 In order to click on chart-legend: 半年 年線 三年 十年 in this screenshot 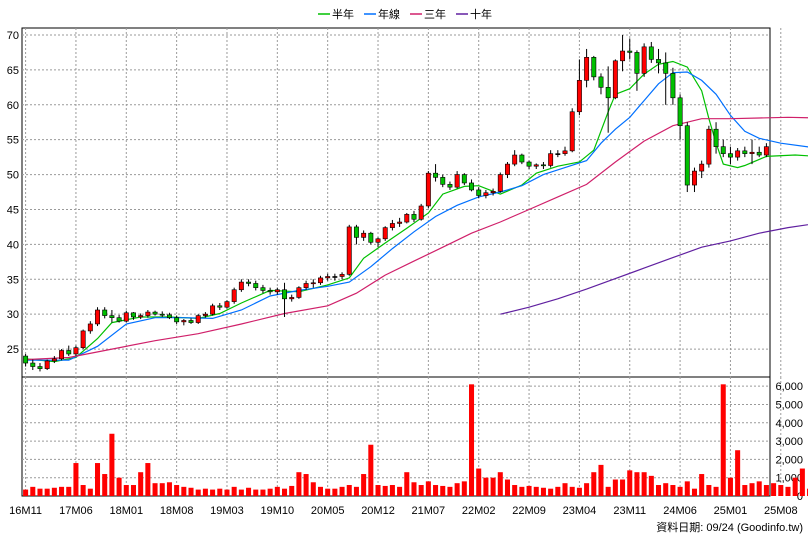, I will do `click(405, 14)`.